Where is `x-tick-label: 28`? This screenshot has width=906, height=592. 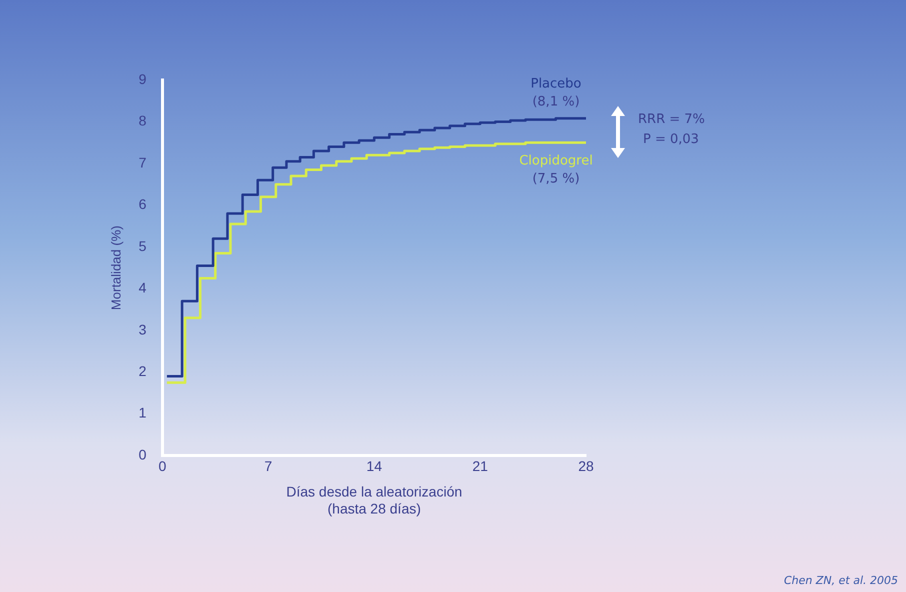 x-tick-label: 28 is located at coordinates (586, 466).